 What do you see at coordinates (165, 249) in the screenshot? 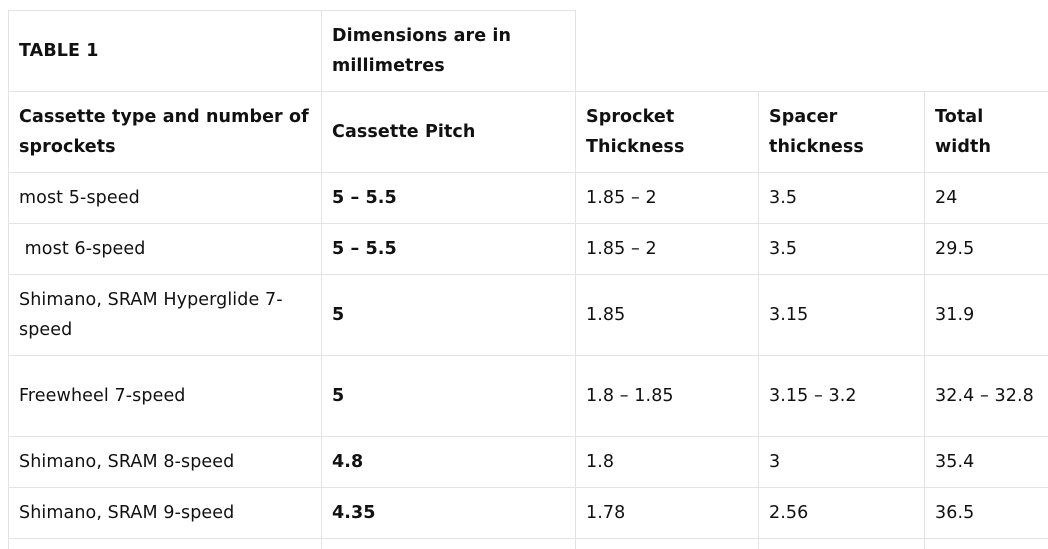
I see `cassette-type-cell: most 6-speed` at bounding box center [165, 249].